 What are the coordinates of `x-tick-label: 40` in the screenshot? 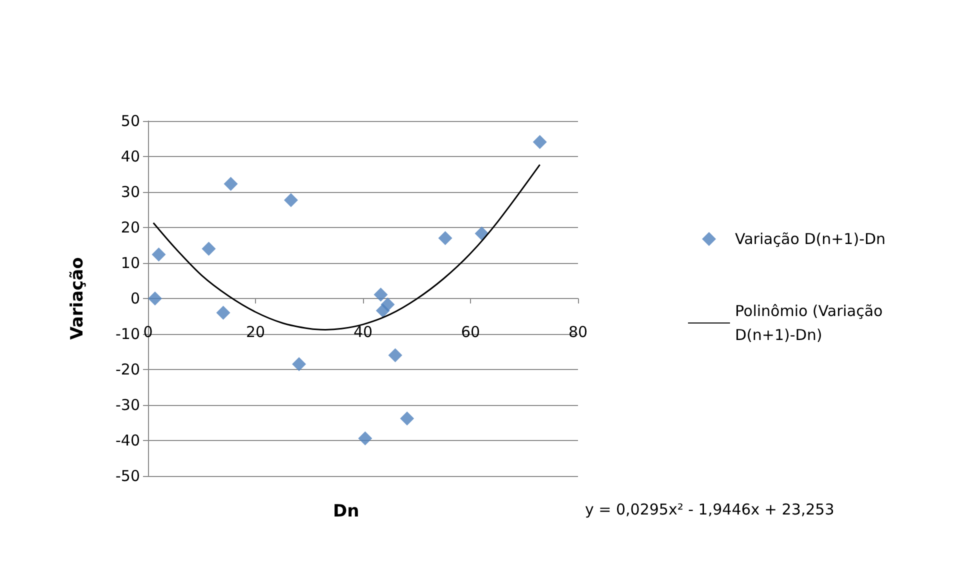 It's located at (363, 332).